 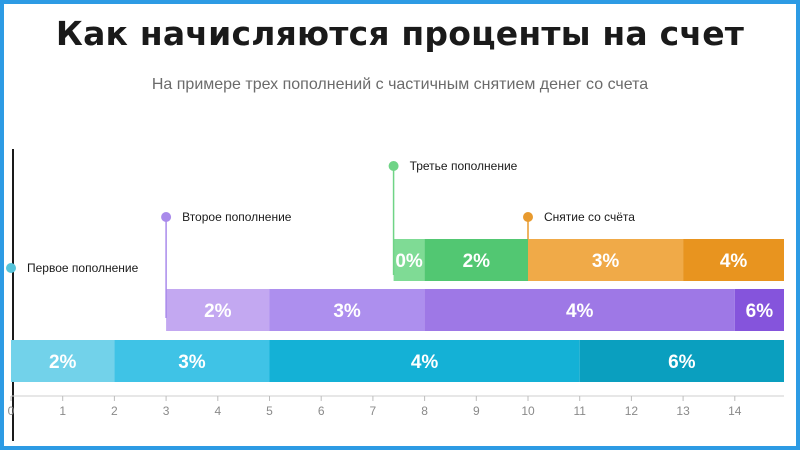 I want to click on second-deposit-rate-label: 2%, so click(x=218, y=311).